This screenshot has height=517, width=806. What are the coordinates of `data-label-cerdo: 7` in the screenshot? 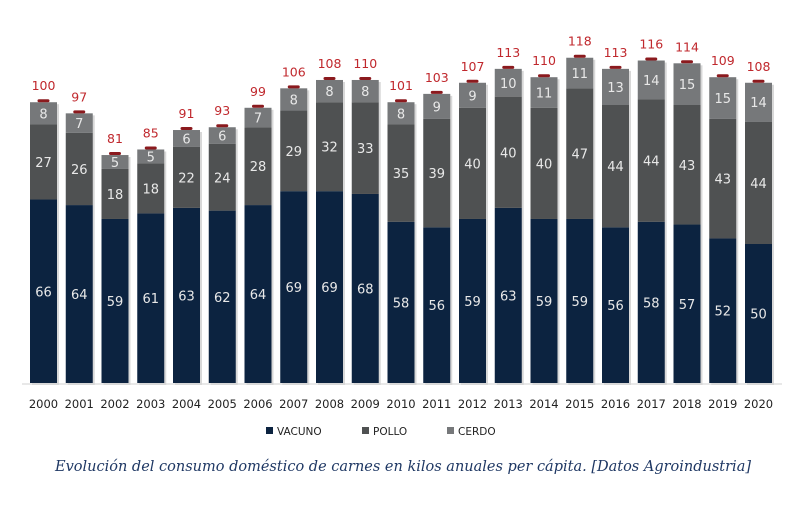 It's located at (79, 124).